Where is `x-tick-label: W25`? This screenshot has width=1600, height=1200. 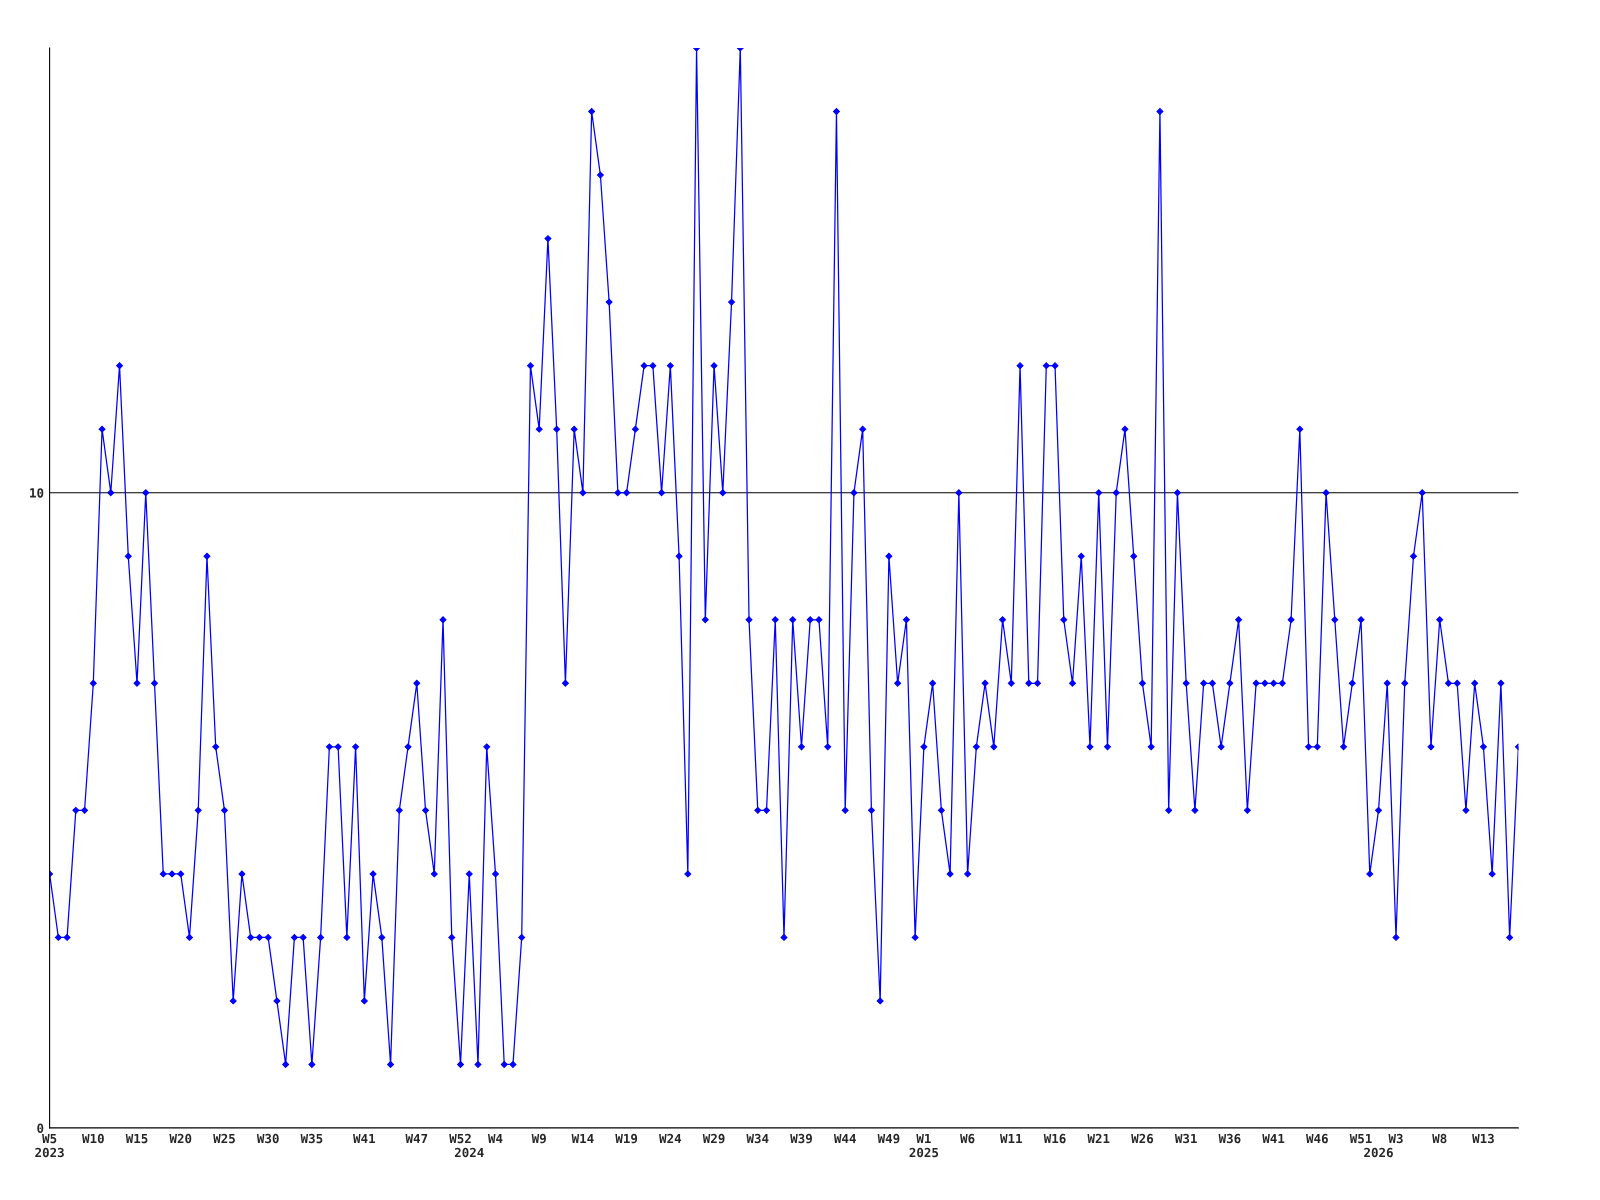
x-tick-label: W25 is located at coordinates (224, 1138).